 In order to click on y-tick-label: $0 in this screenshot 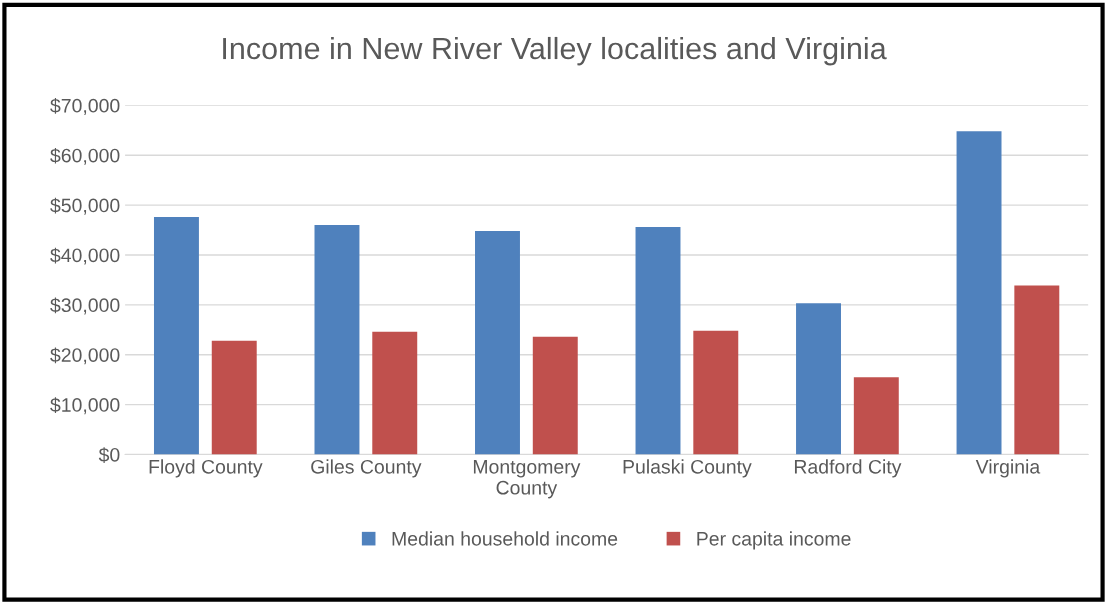, I will do `click(109, 455)`.